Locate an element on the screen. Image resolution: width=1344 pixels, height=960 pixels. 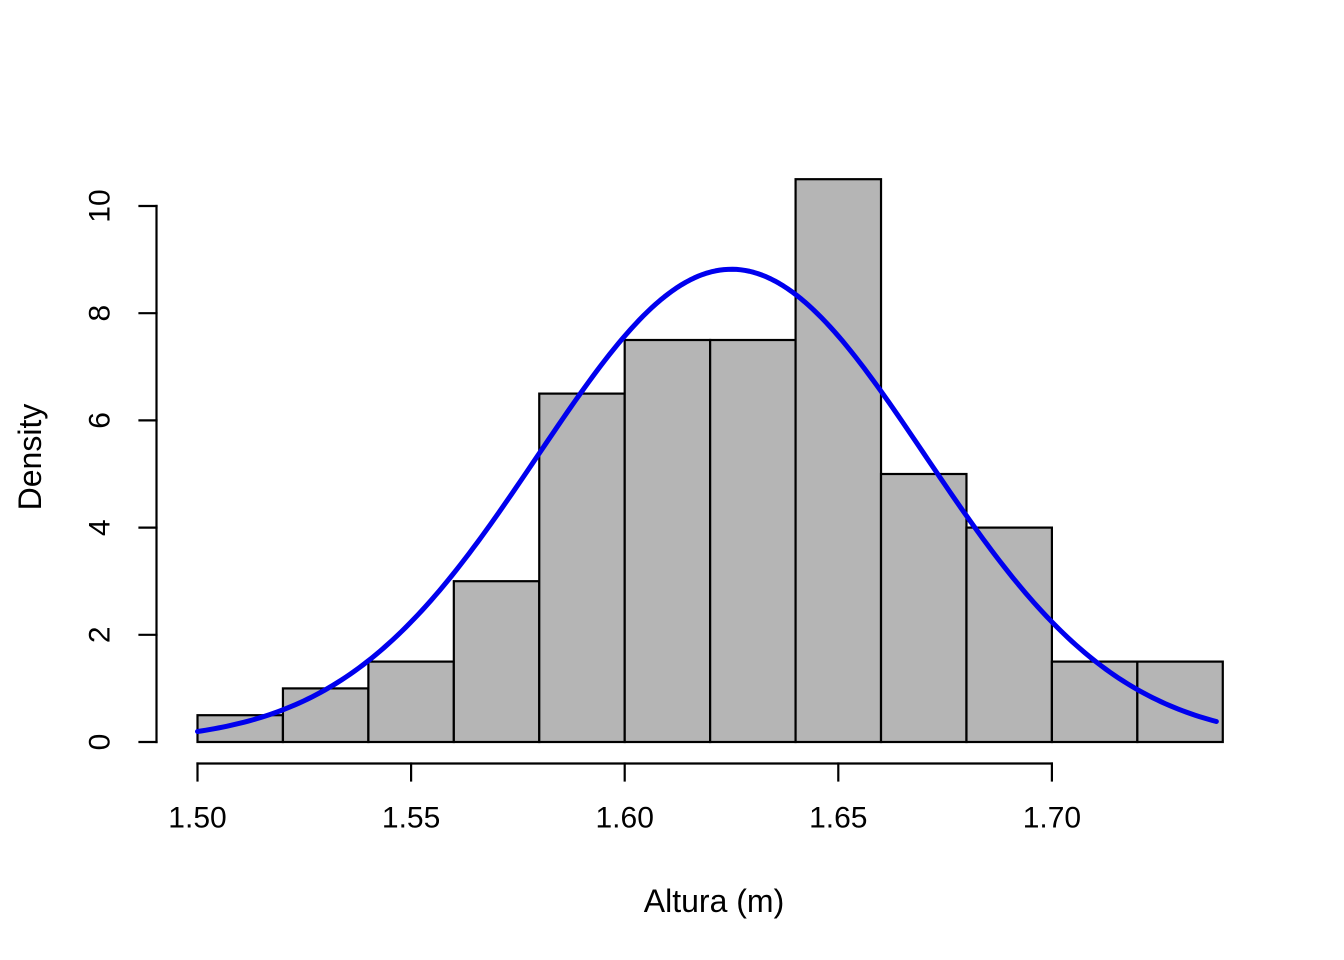
x-tick-label: 1.65 is located at coordinates (838, 818).